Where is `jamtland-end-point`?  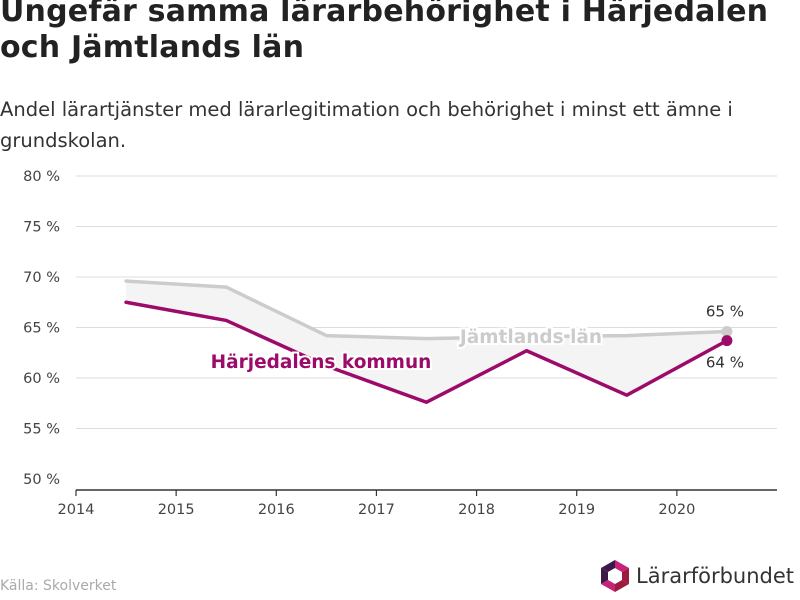
jamtland-end-point is located at coordinates (727, 332).